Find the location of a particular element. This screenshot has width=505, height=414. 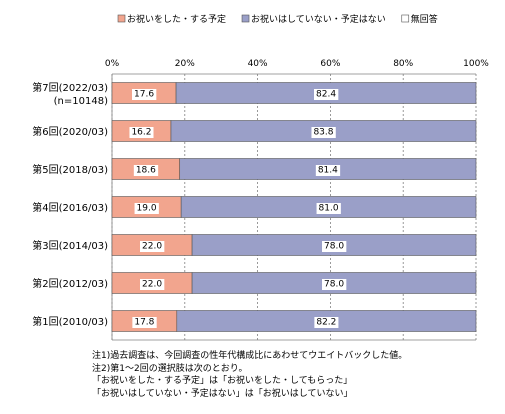

data-label-series-2-row-7: 82.2 is located at coordinates (326, 323).